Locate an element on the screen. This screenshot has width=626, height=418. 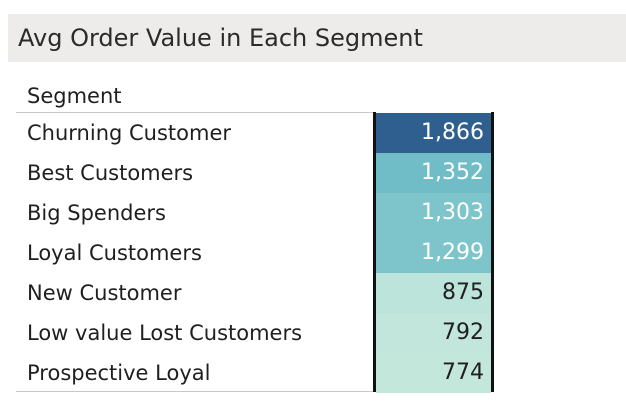
table-bottom-divider is located at coordinates (194, 391).